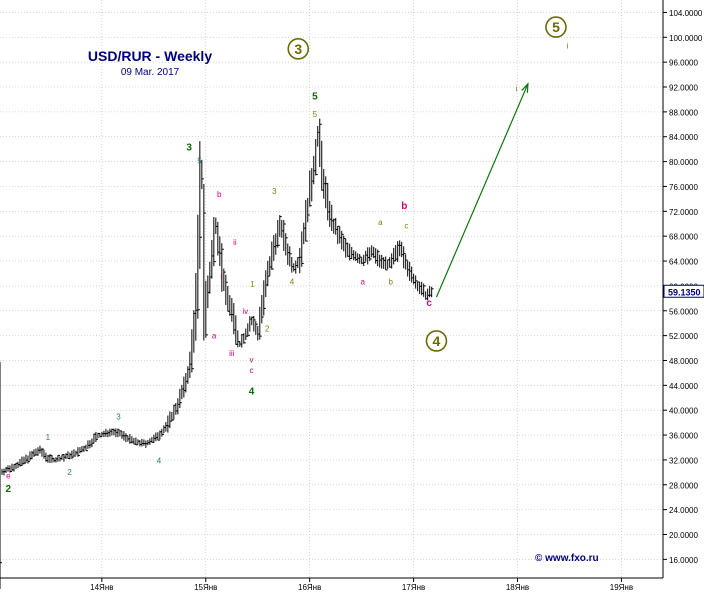 Image resolution: width=704 pixels, height=592 pixels. I want to click on x-tick-label: 14Янв, so click(101, 587).